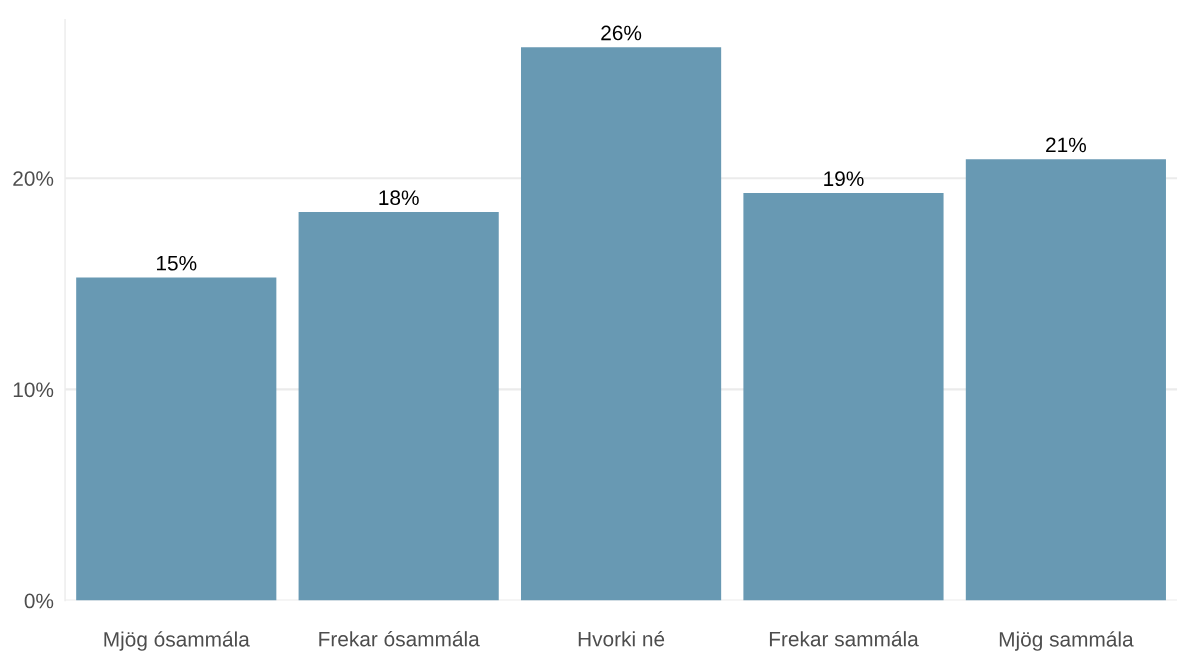  What do you see at coordinates (621, 638) in the screenshot?
I see `x-tick-label: Hvorki né` at bounding box center [621, 638].